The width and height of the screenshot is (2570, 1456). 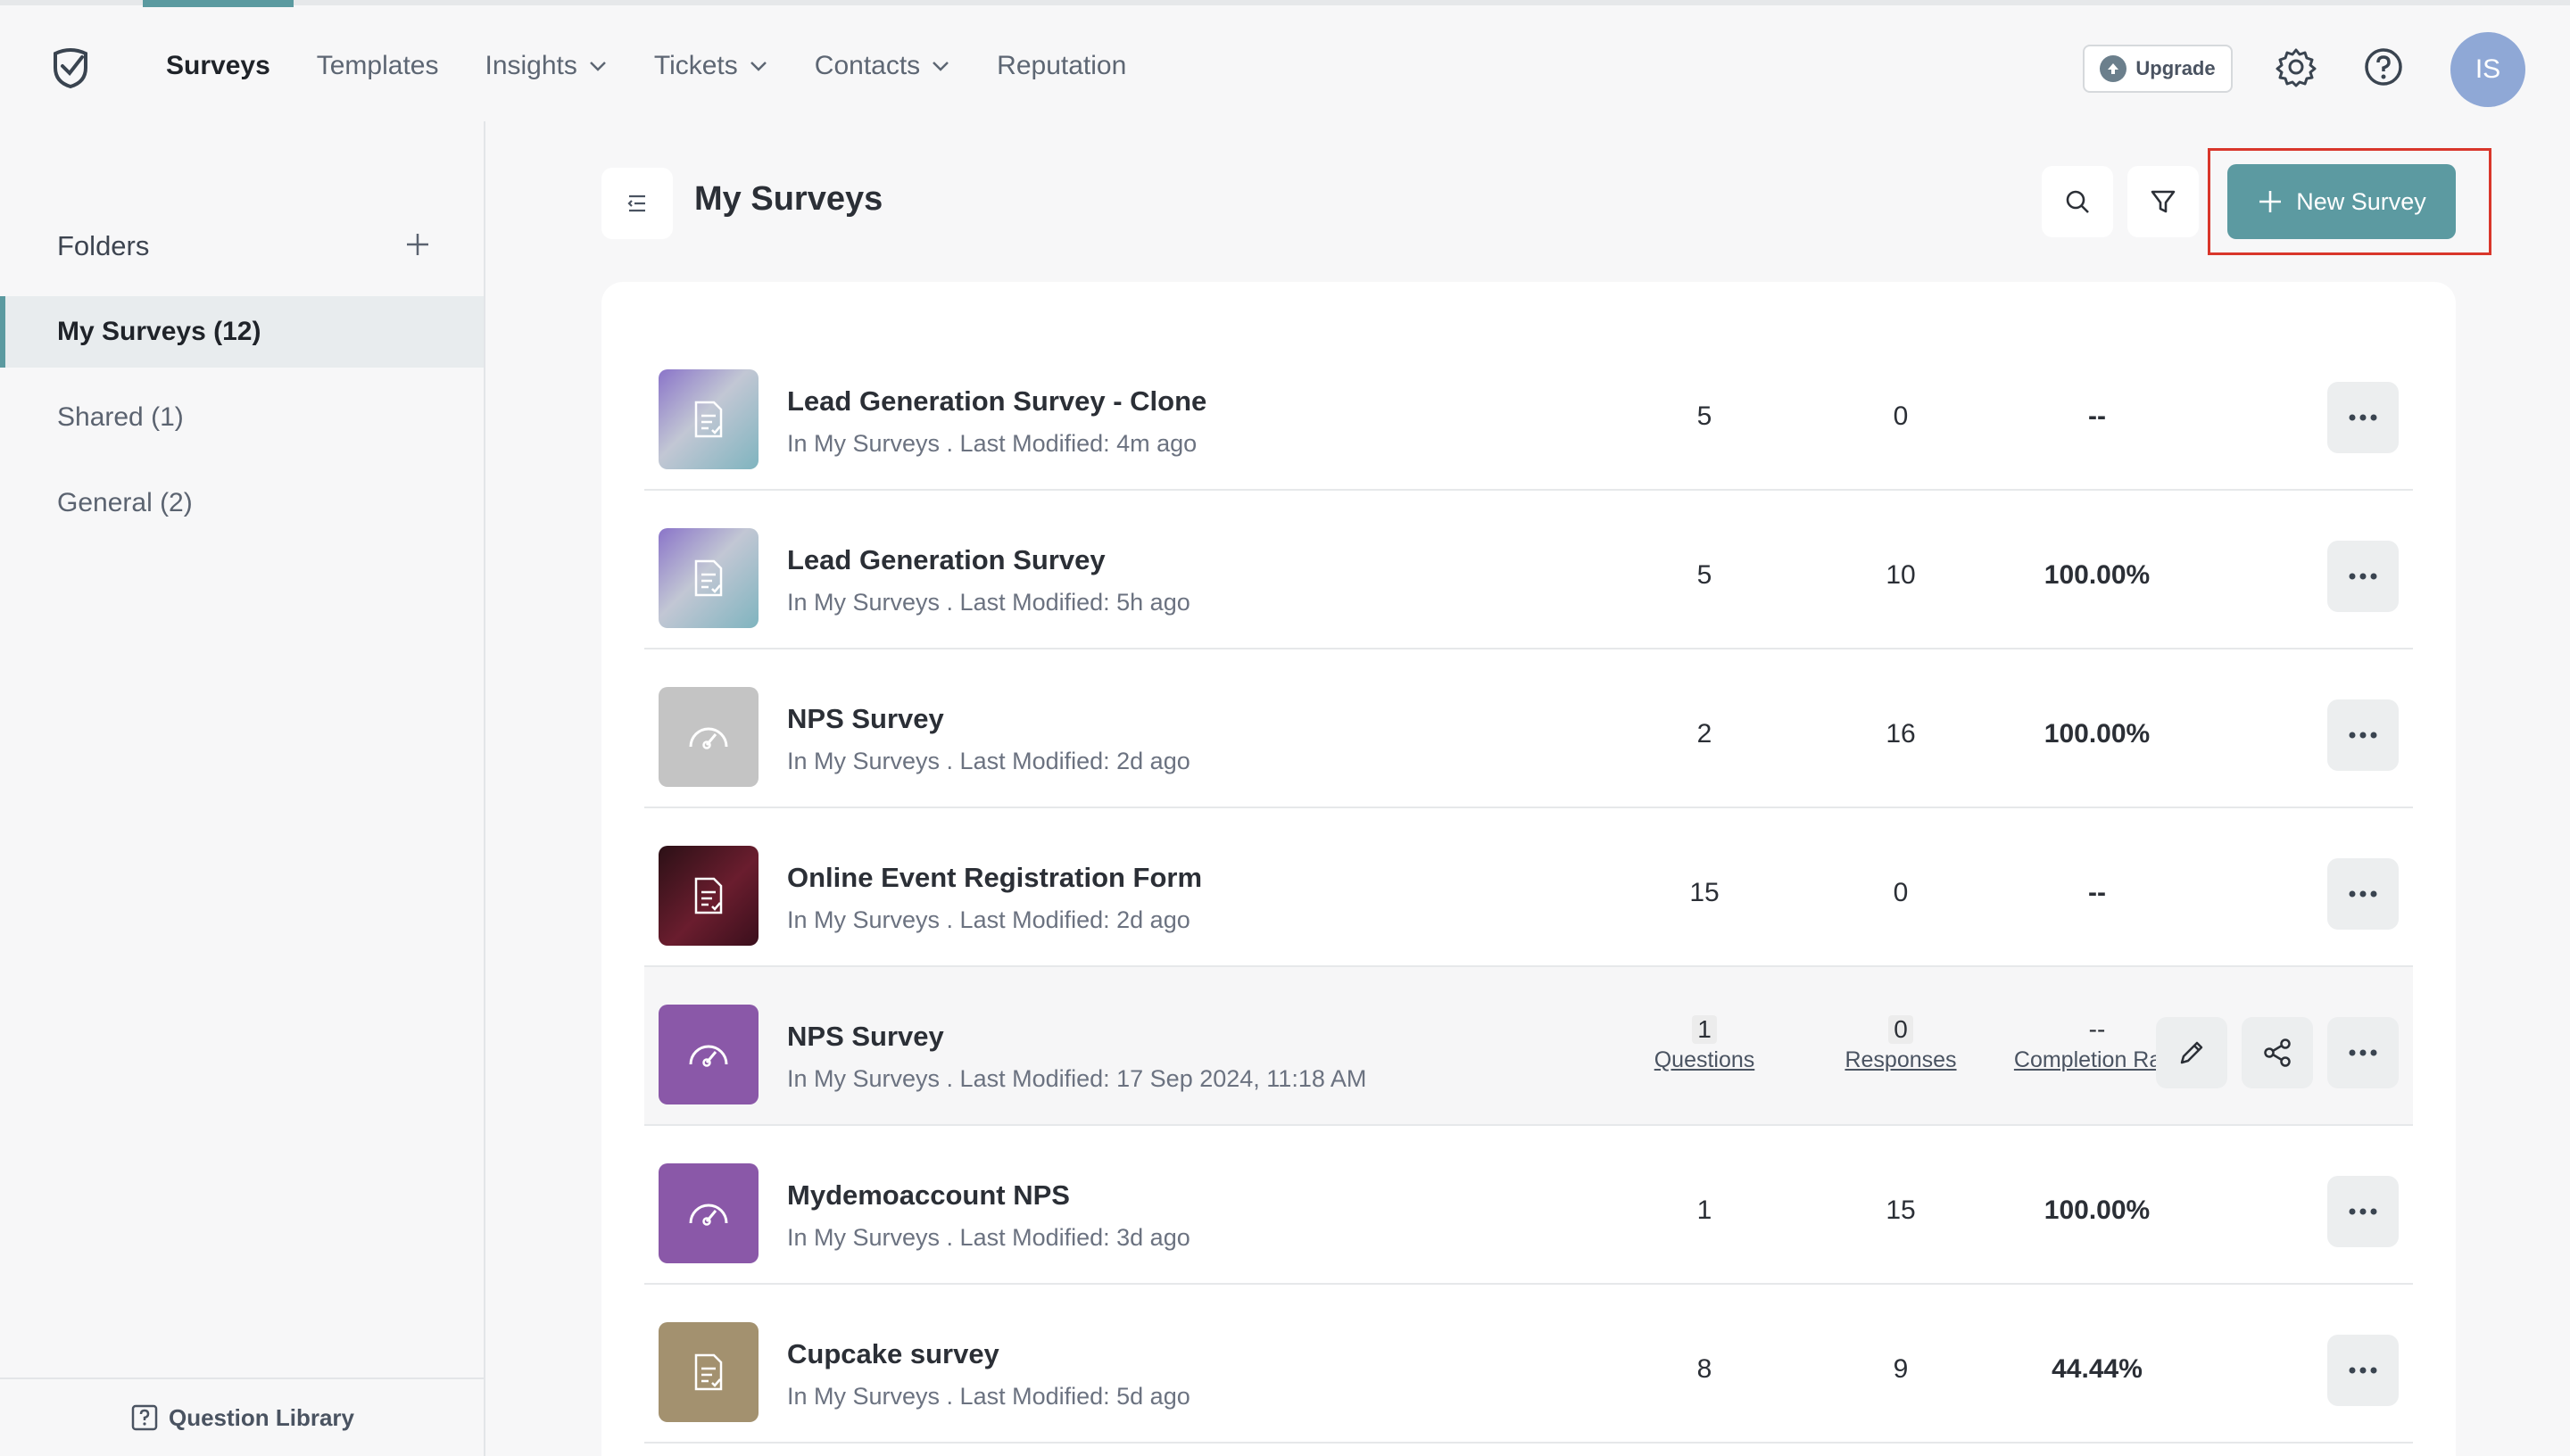 I want to click on avatar-initials: IS, so click(x=2488, y=69).